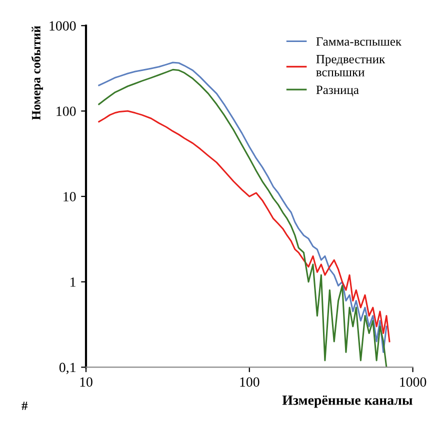 The image size is (430, 427). I want to click on y-tick-label: 100, so click(66, 111).